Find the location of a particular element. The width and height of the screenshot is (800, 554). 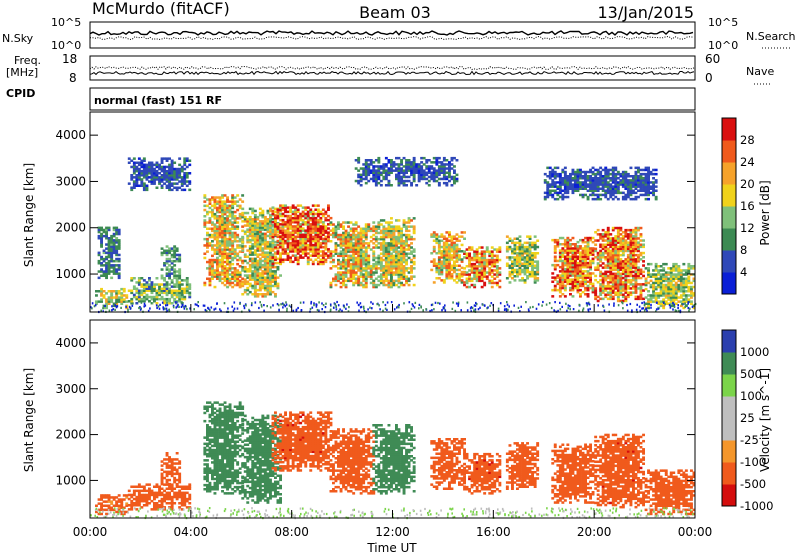

cpid-label: CPID is located at coordinates (20, 93).